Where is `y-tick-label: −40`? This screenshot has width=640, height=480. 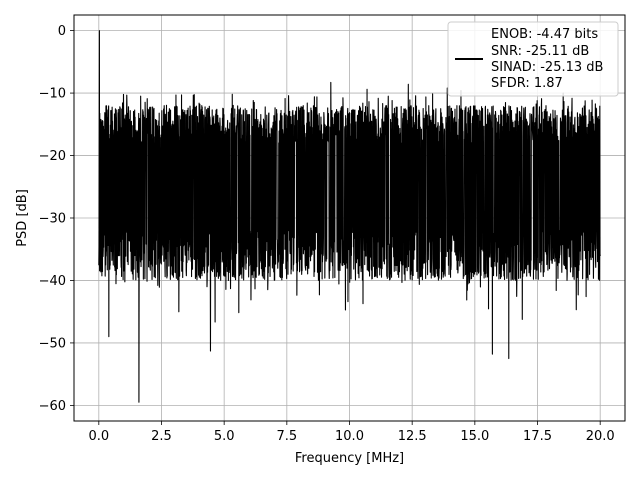
y-tick-label: −40 is located at coordinates (52, 281).